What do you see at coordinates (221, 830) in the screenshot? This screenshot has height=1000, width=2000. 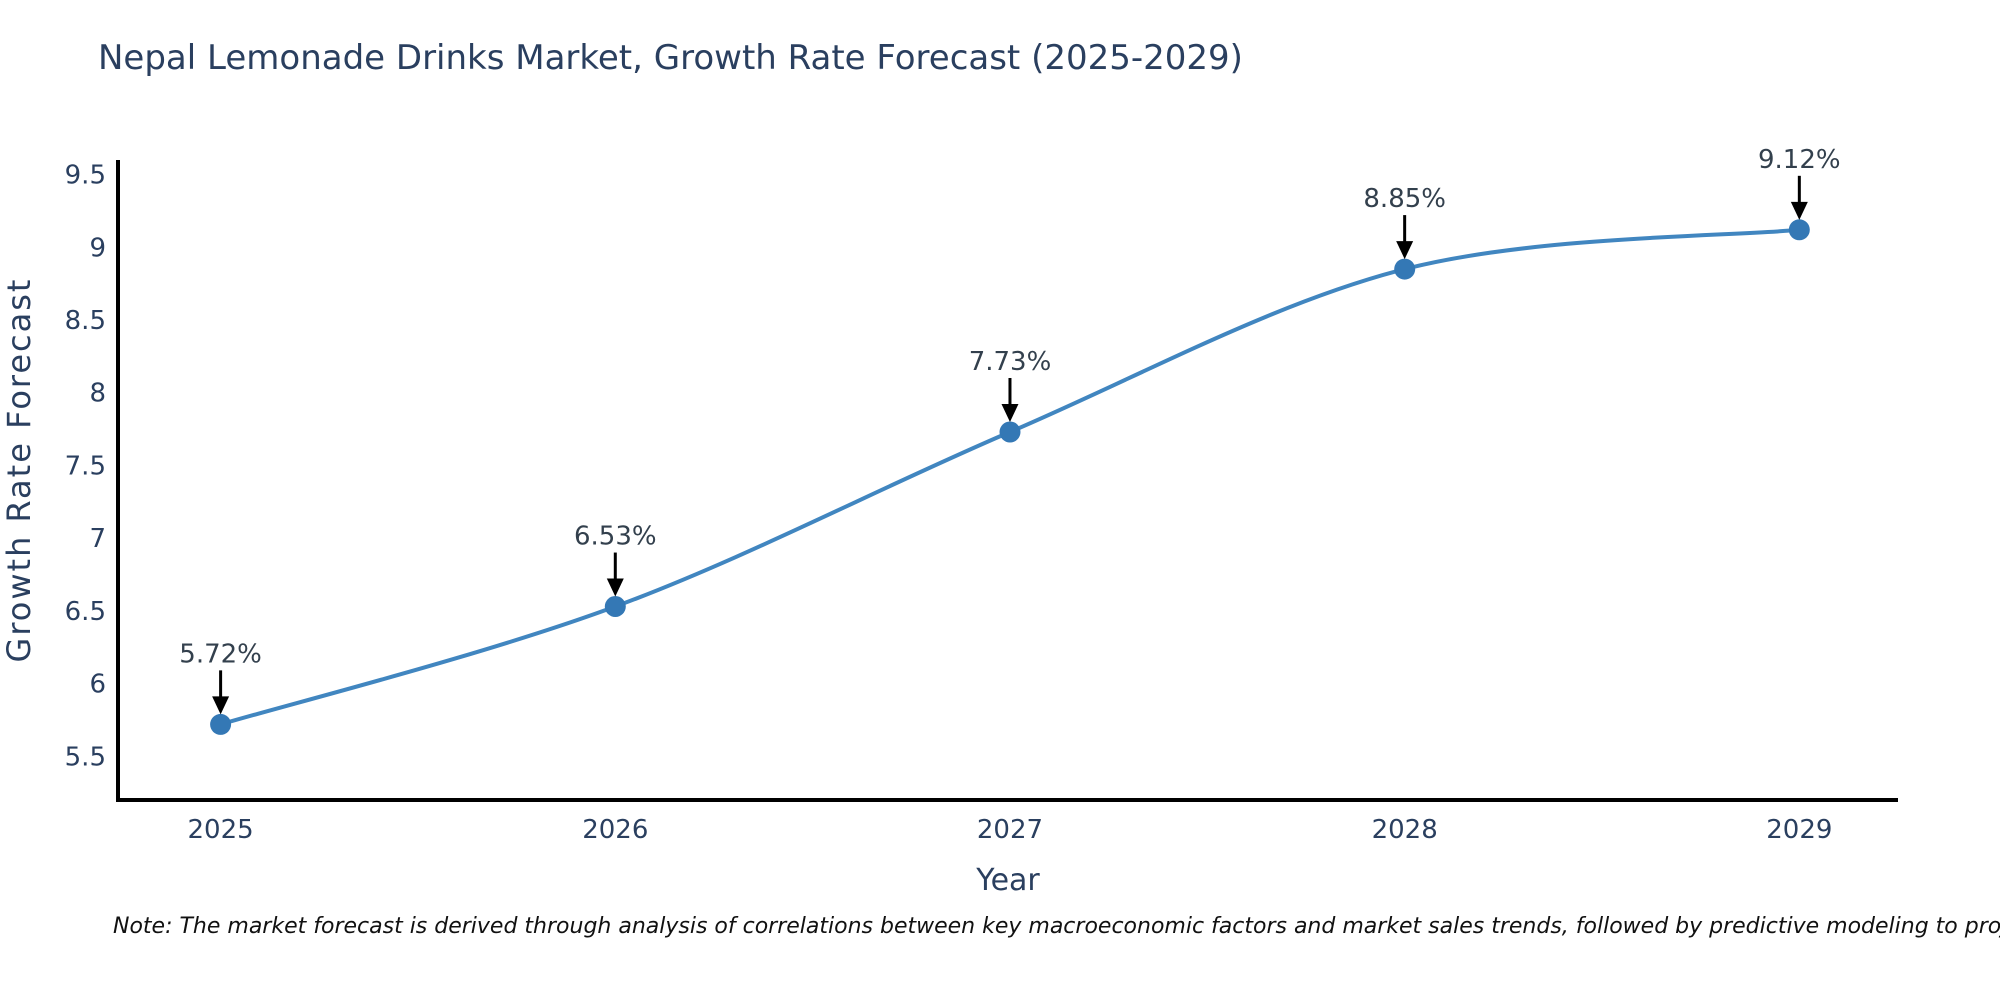 I see `x-tick-label: 2025` at bounding box center [221, 830].